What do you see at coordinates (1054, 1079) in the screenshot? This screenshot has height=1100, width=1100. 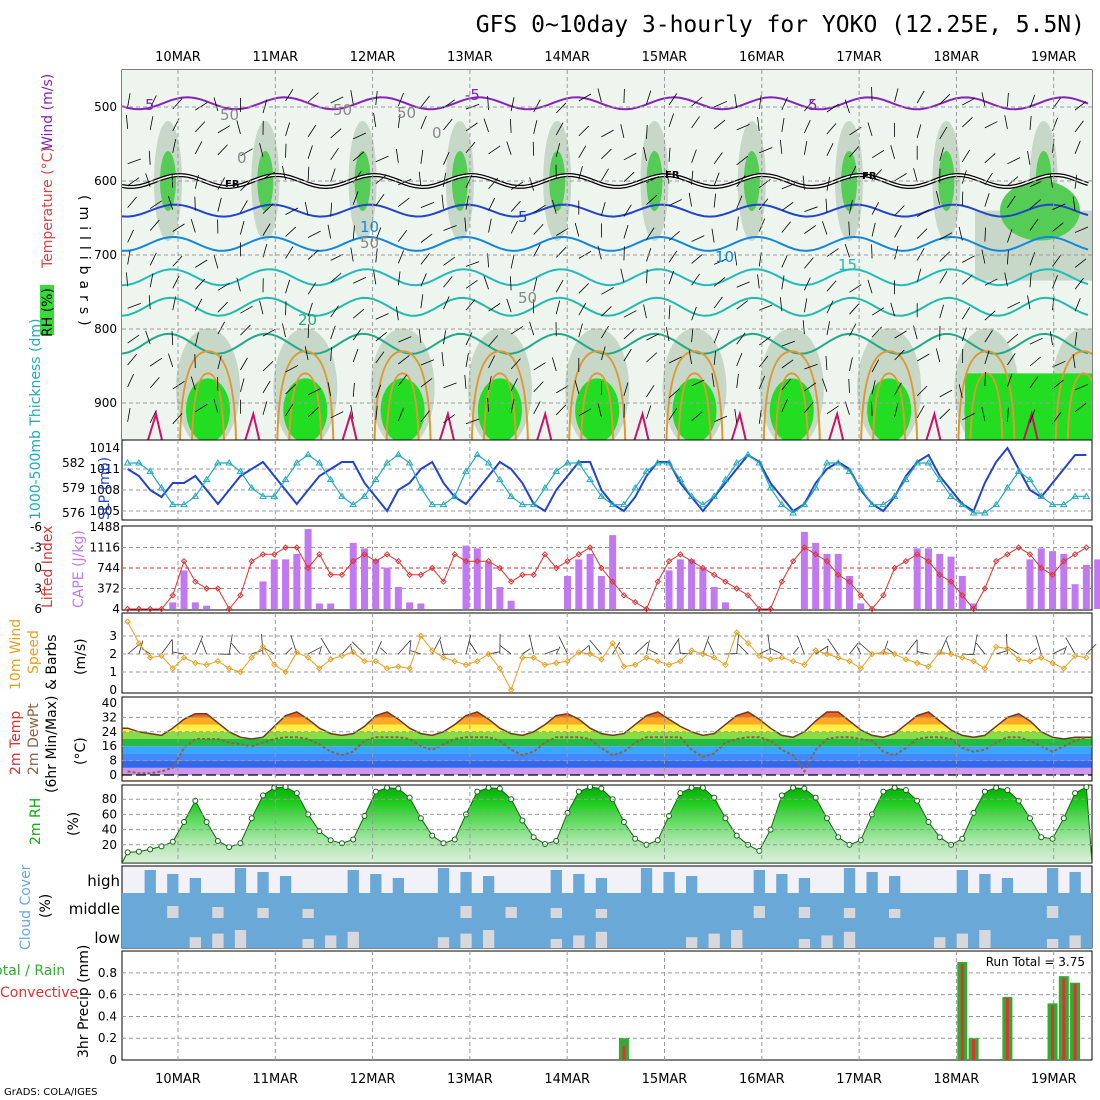 I see `date-label-bottom: 19MAR` at bounding box center [1054, 1079].